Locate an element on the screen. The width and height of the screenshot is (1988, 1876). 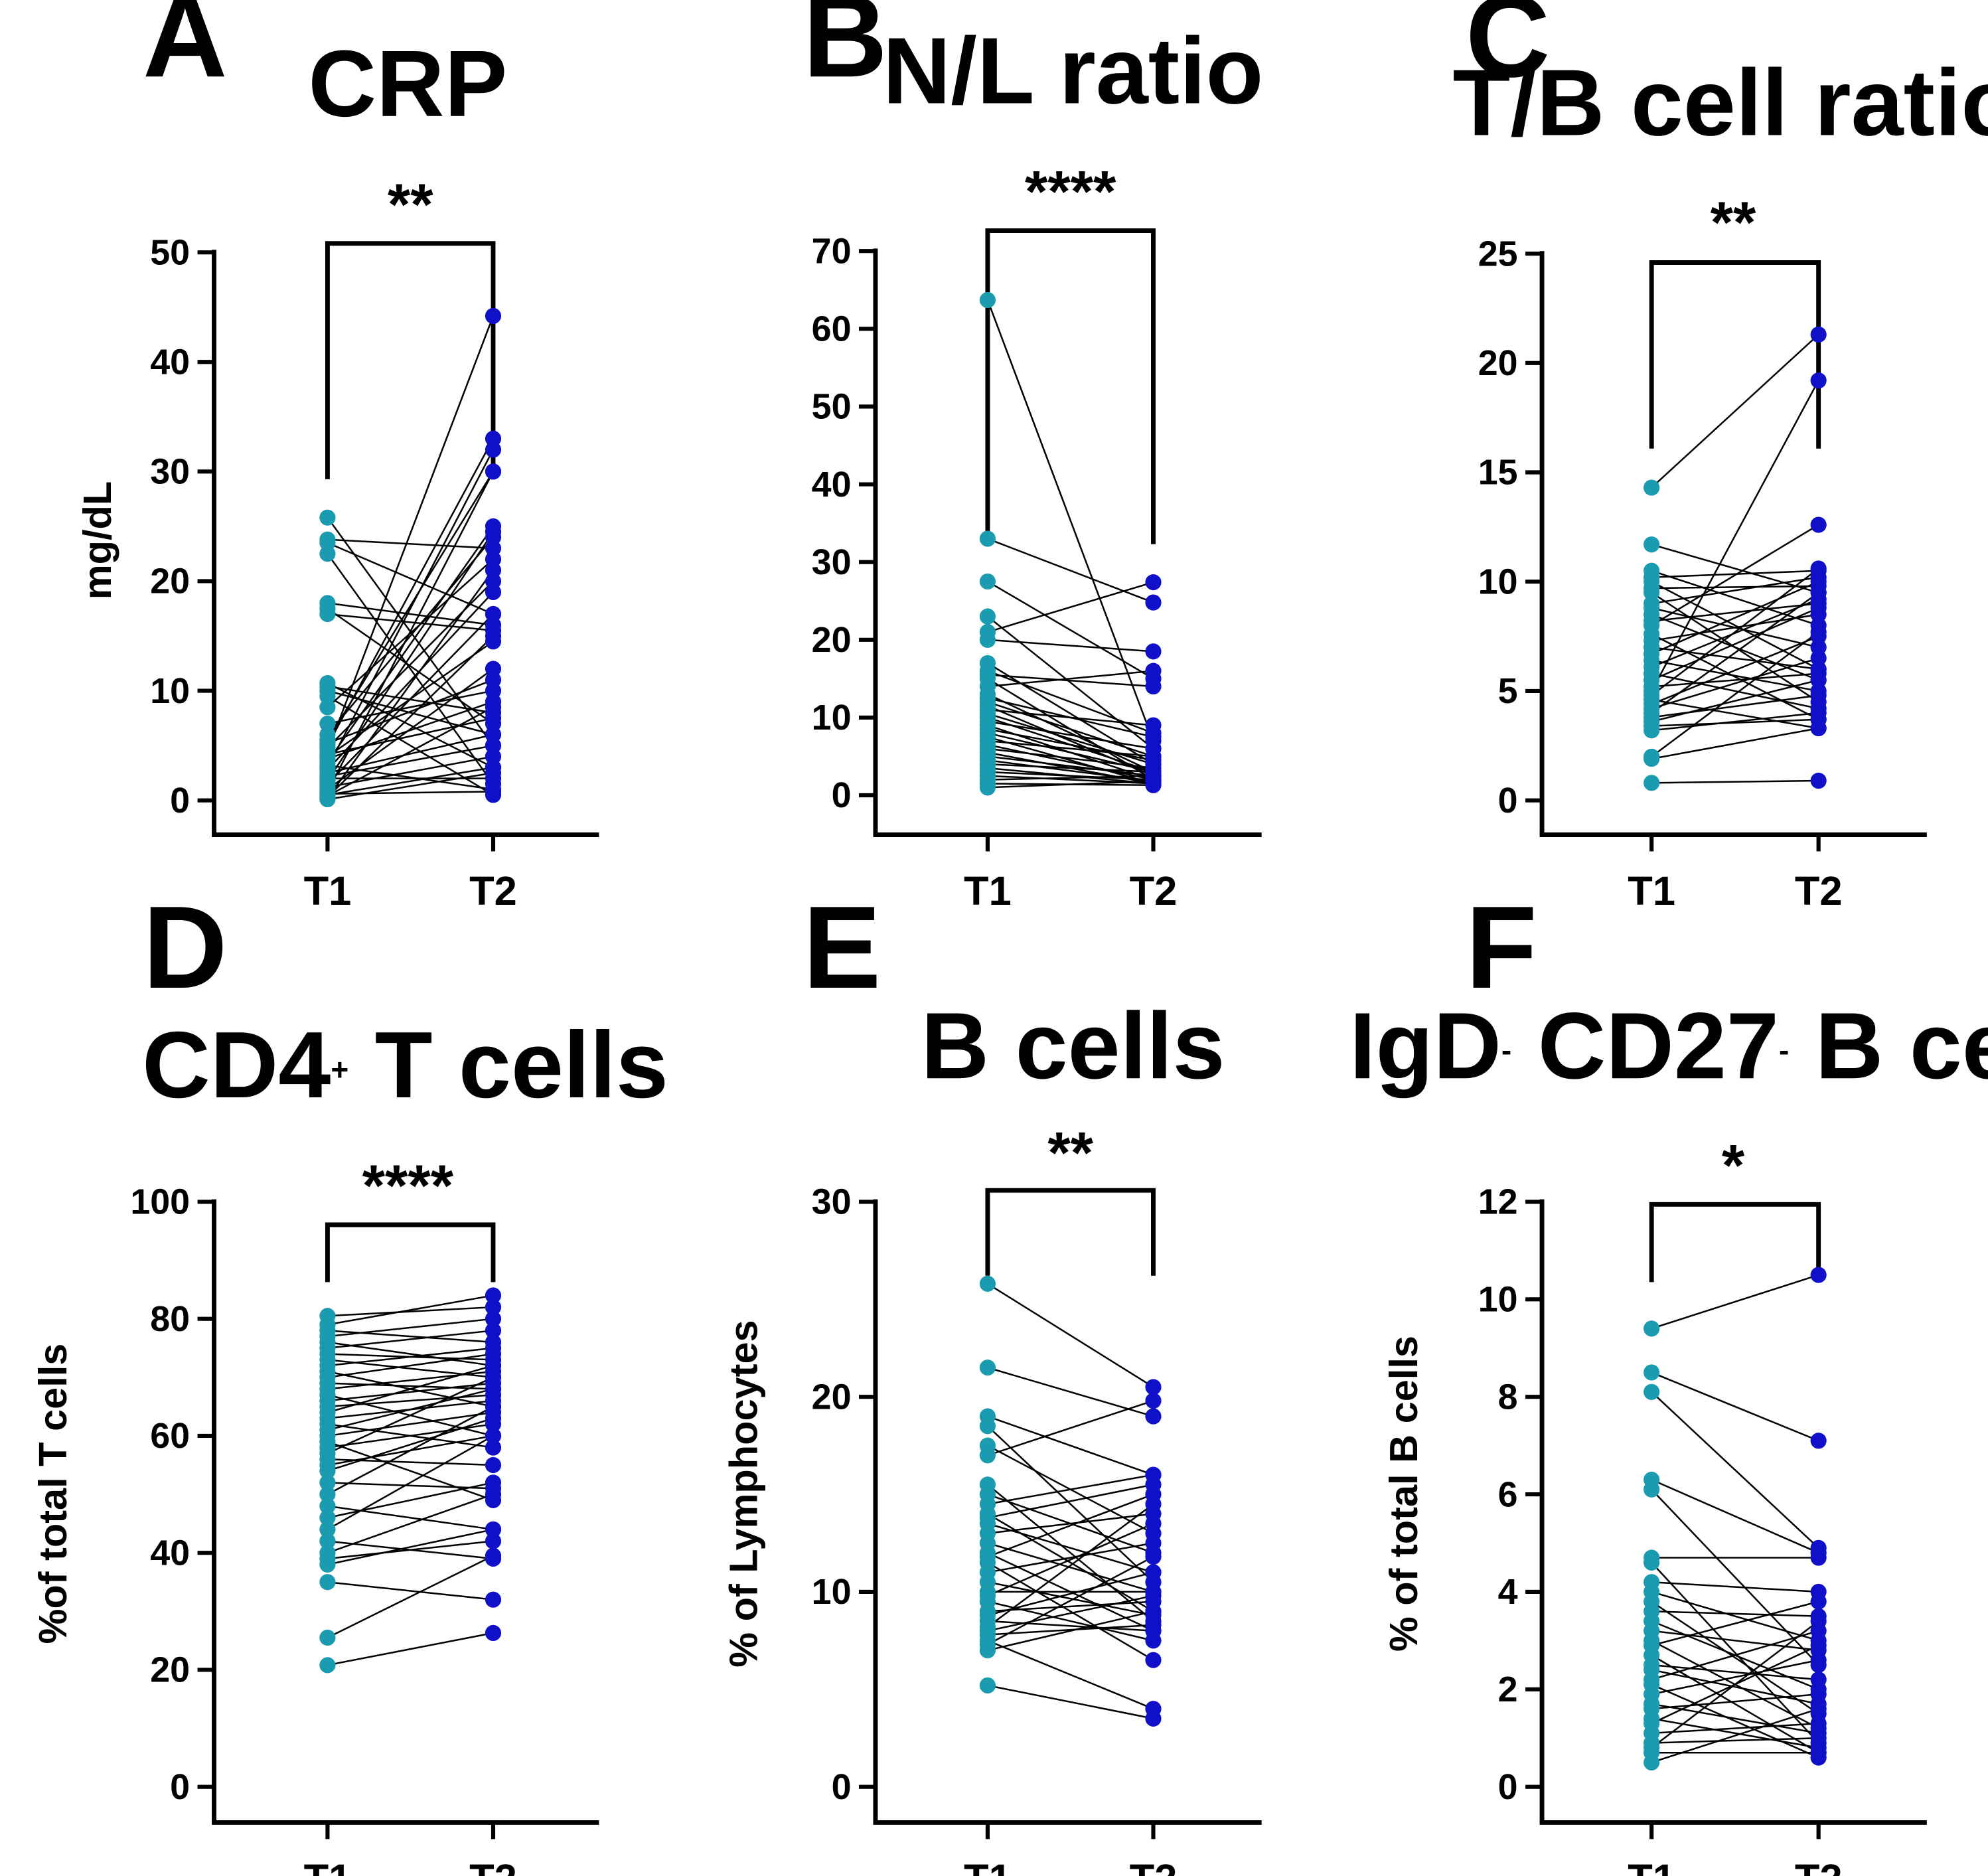
panel-title: B cells is located at coordinates (1073, 1046).